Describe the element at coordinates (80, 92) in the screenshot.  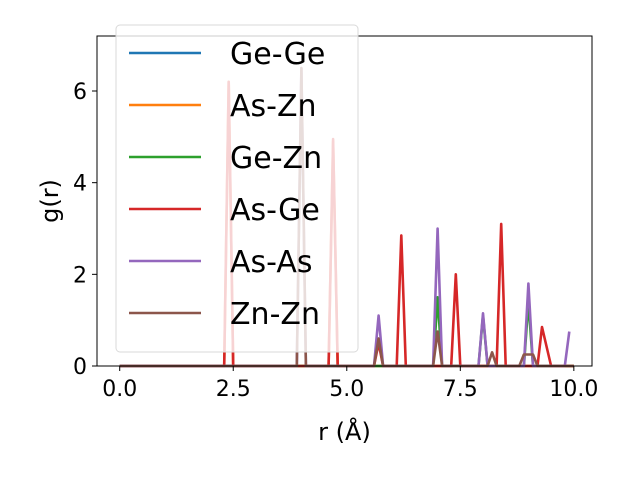
I see `y-tick-label: 6` at that location.